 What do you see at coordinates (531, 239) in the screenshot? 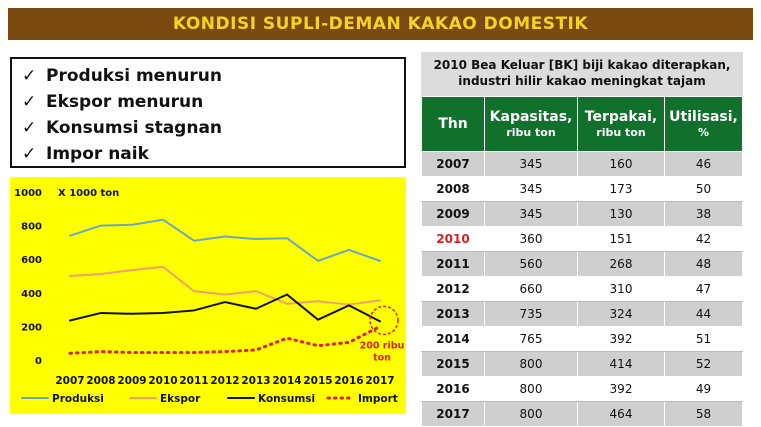
I see `cell-capacity: 360` at bounding box center [531, 239].